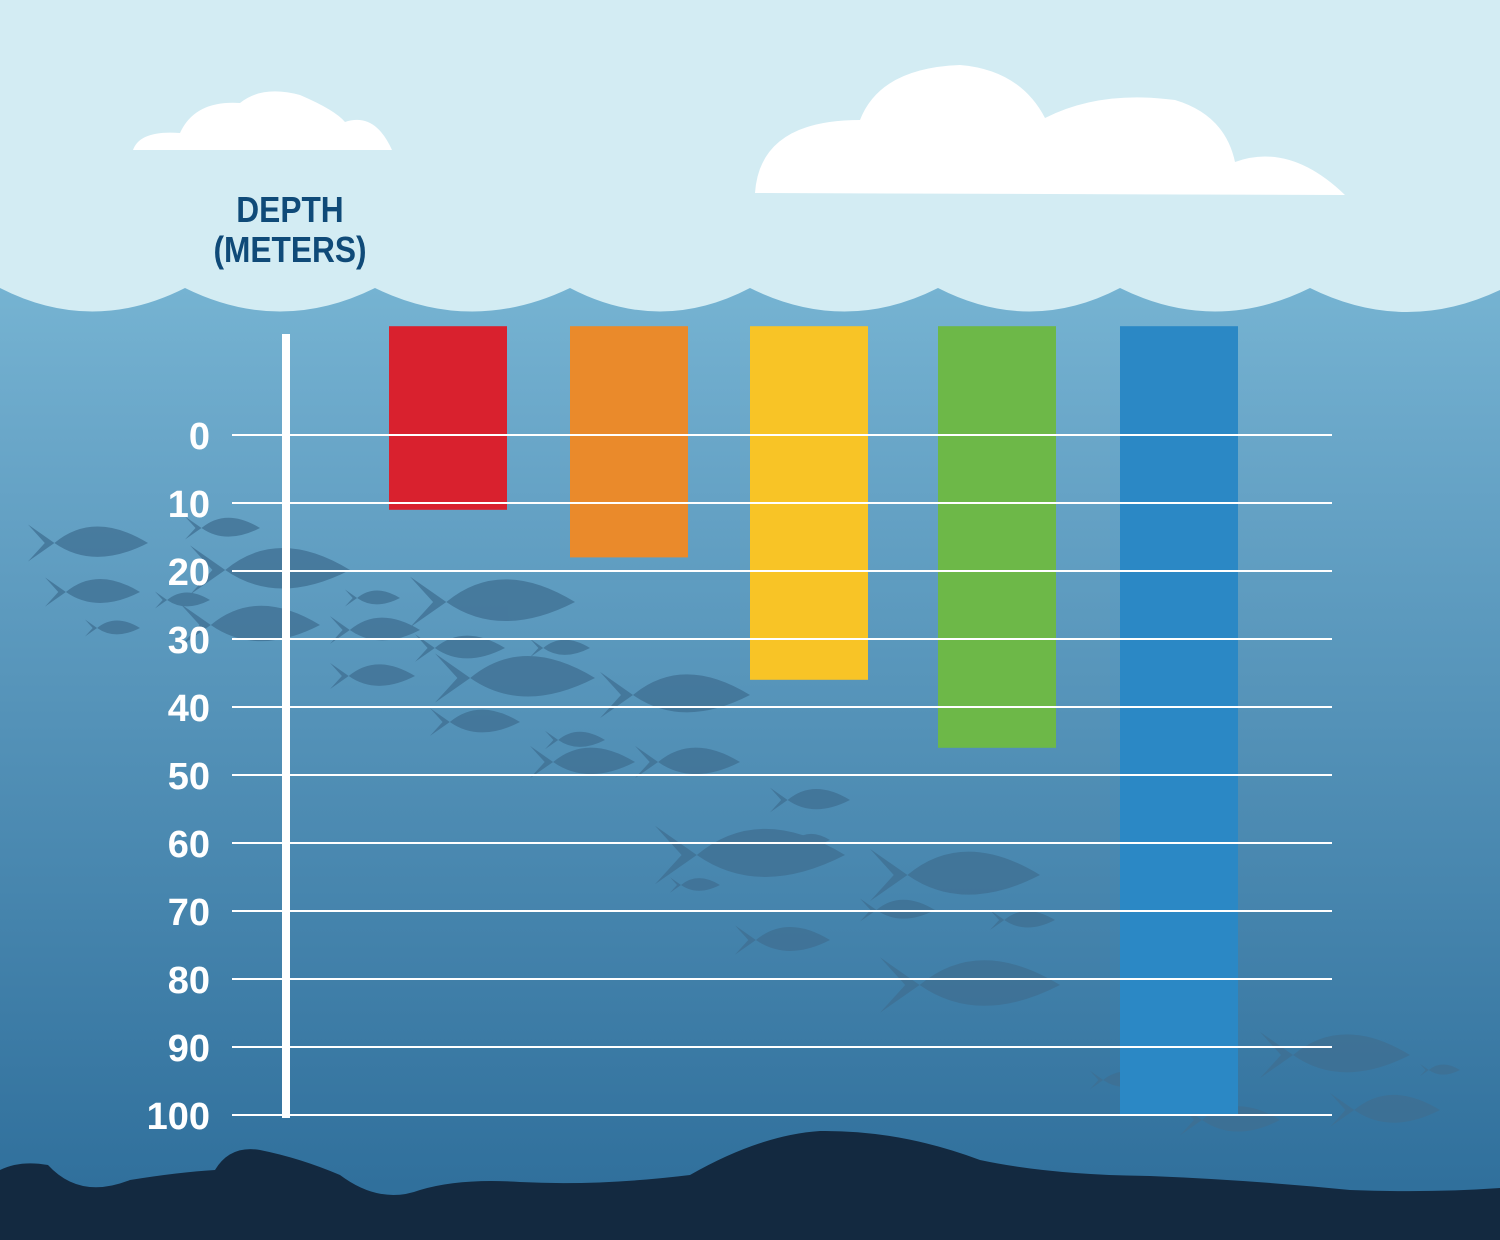 Image resolution: width=1500 pixels, height=1240 pixels. I want to click on y-tick-label-10: 10, so click(189, 505).